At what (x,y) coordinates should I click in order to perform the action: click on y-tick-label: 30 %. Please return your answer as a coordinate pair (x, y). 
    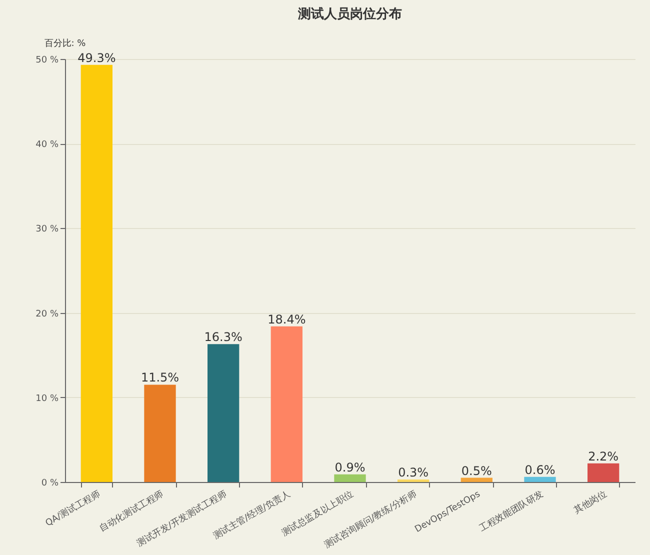
    Looking at the image, I should click on (47, 229).